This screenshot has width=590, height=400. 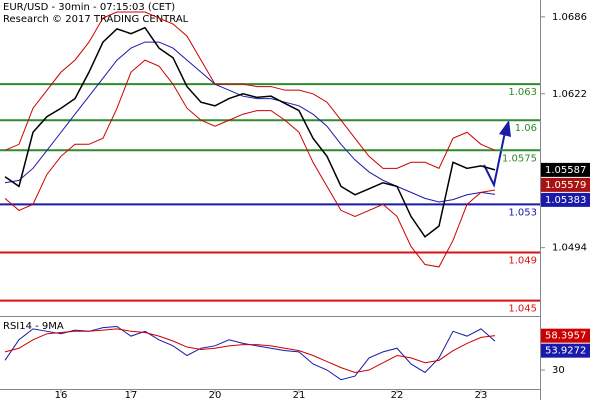 I want to click on level-label: 1.063, so click(x=522, y=92).